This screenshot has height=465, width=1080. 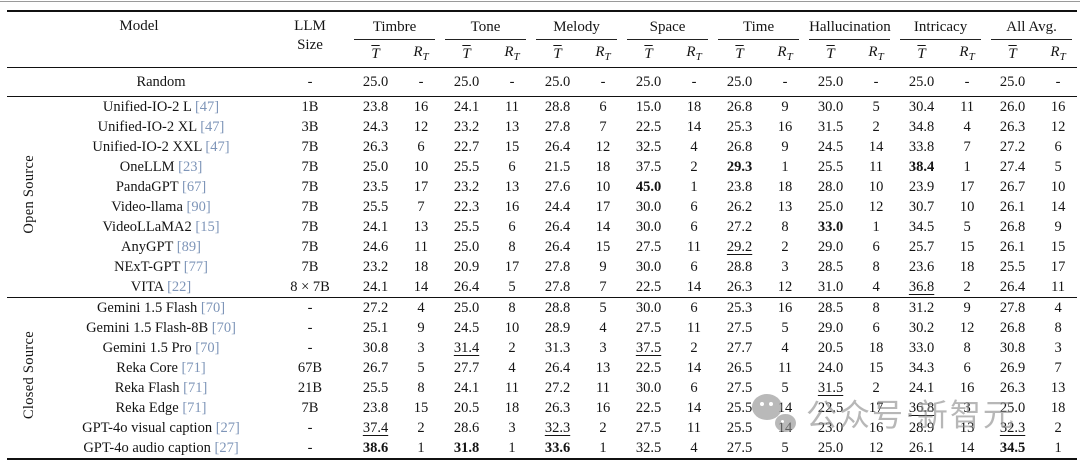 What do you see at coordinates (310, 348) in the screenshot?
I see `llm-size-cell: -` at bounding box center [310, 348].